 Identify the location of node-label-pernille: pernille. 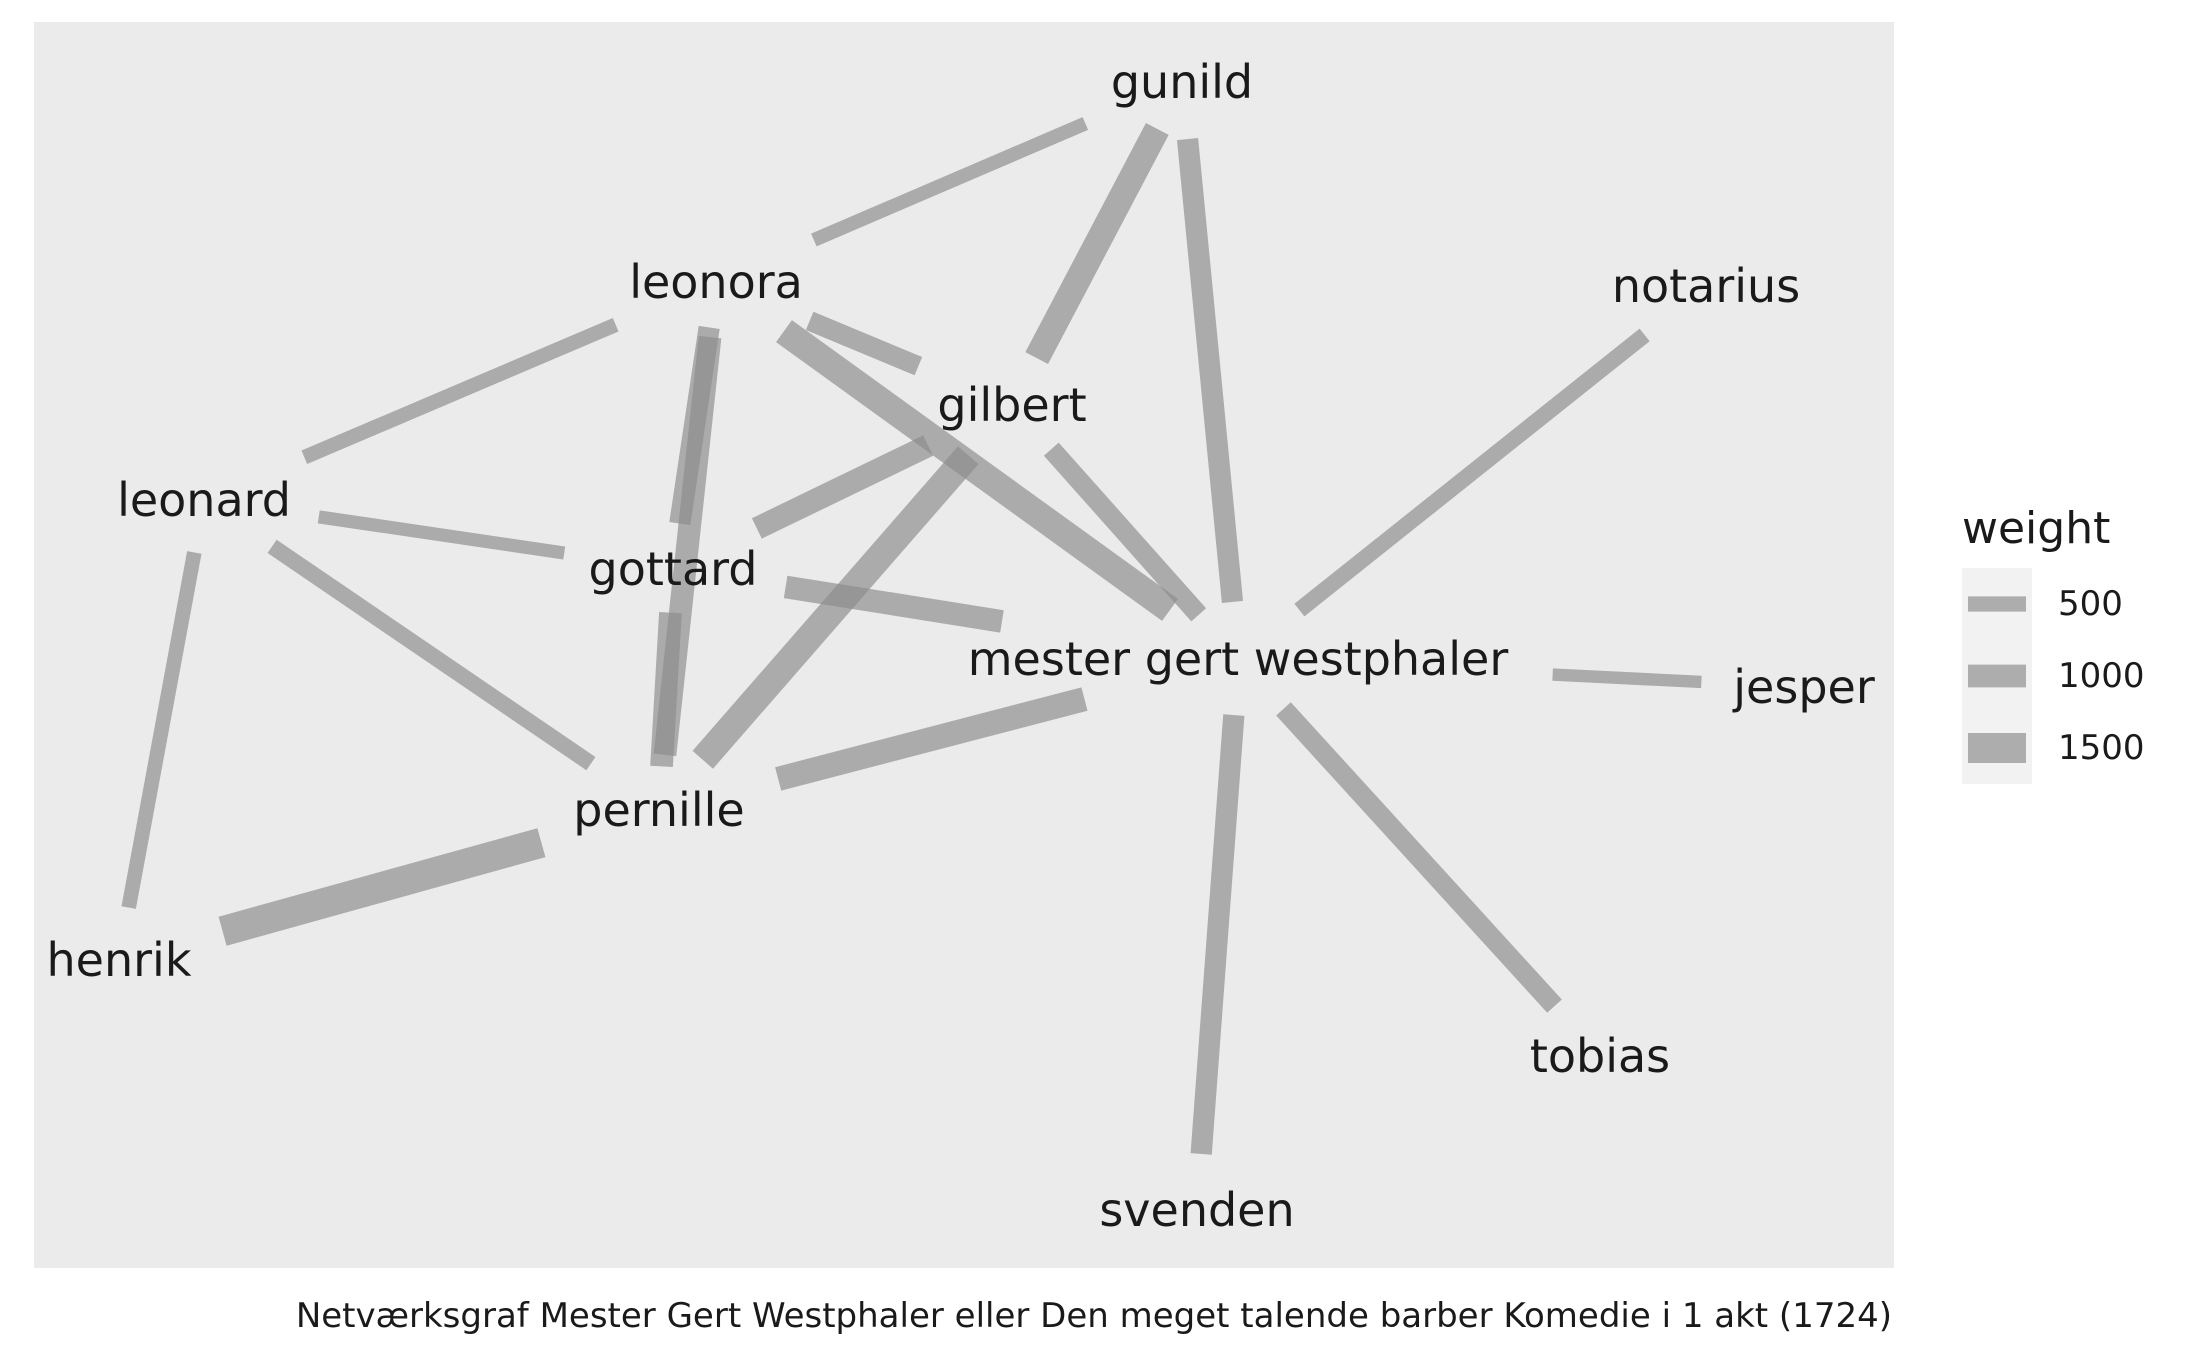
(658, 810).